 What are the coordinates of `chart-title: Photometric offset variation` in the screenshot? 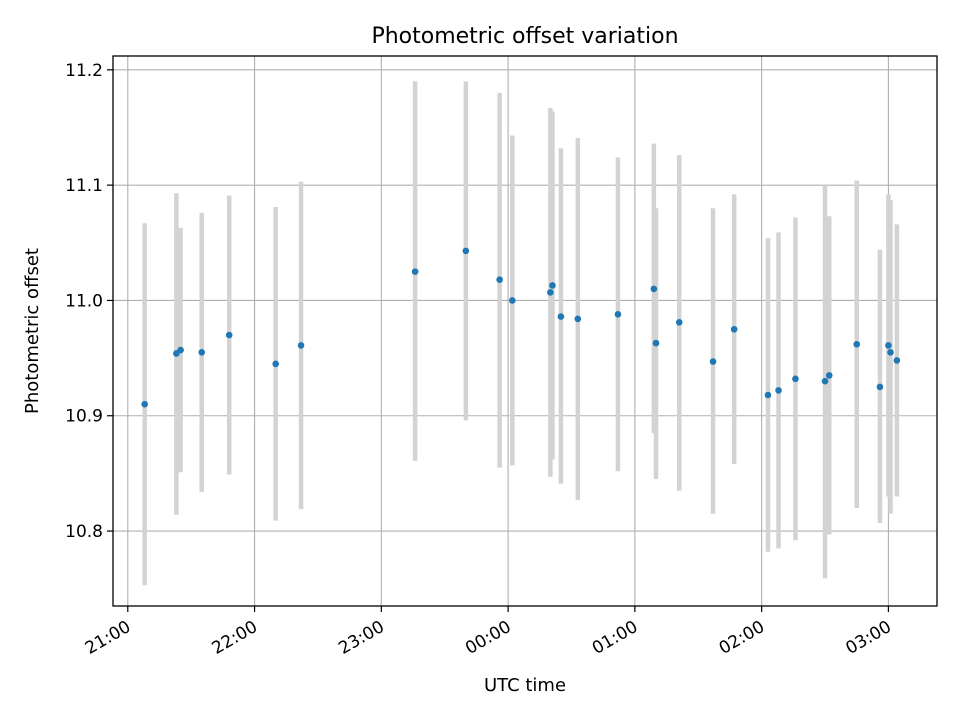 It's located at (524, 36).